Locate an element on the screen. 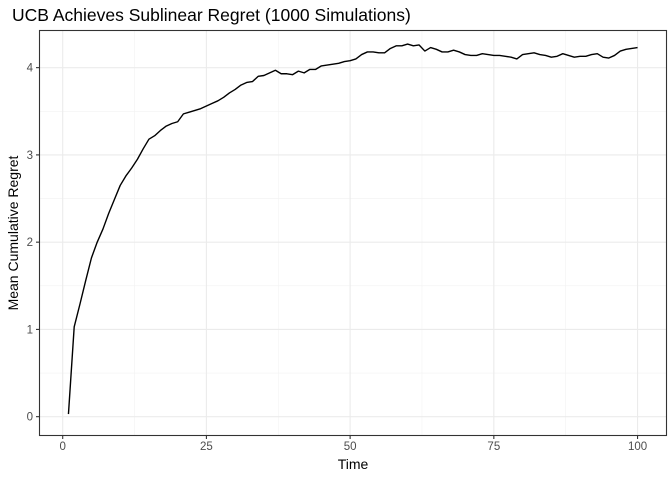  x-axis-ticks: 0 25 50 75 100 is located at coordinates (353, 444).